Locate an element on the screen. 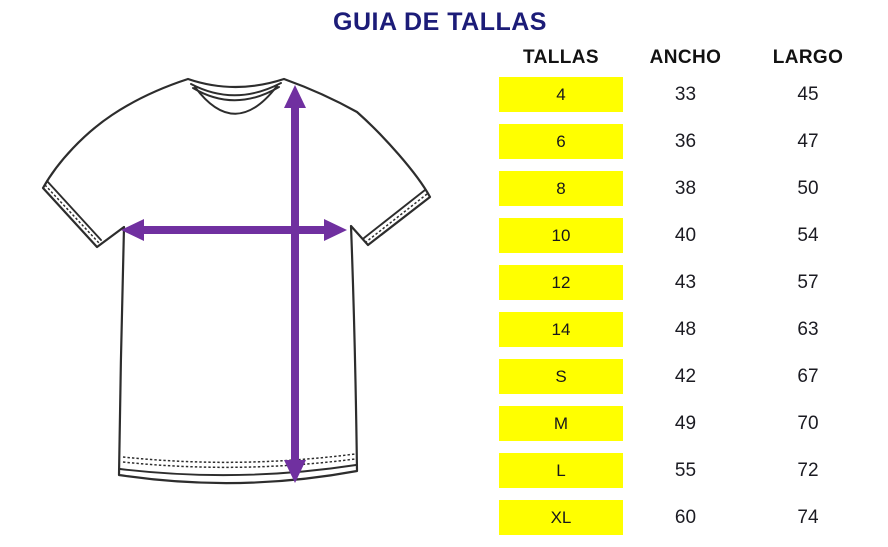  size-cell: S is located at coordinates (561, 376).